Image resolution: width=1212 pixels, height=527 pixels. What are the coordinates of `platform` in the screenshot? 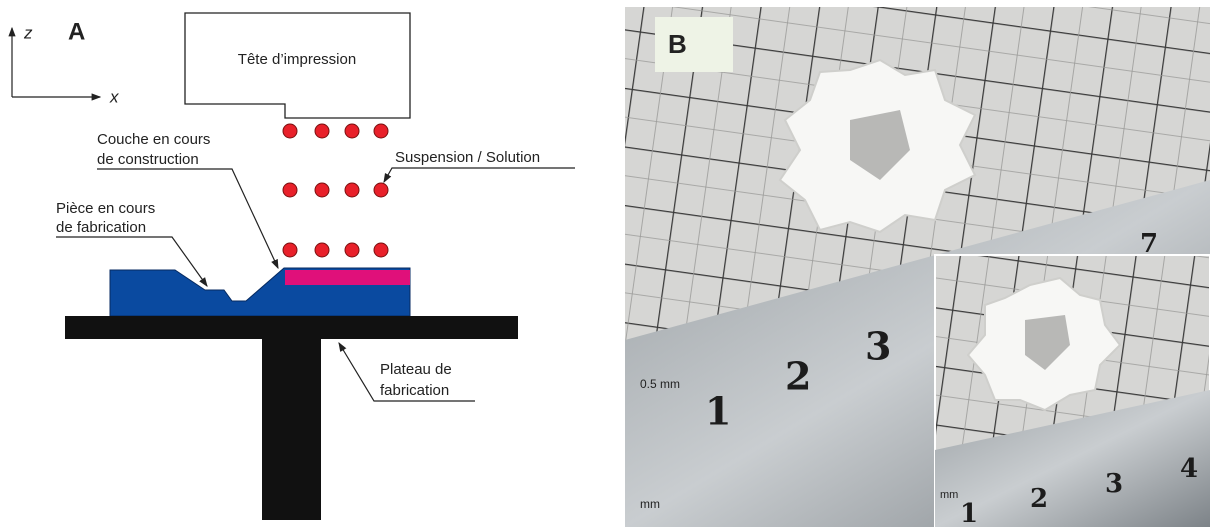 It's located at (291, 327).